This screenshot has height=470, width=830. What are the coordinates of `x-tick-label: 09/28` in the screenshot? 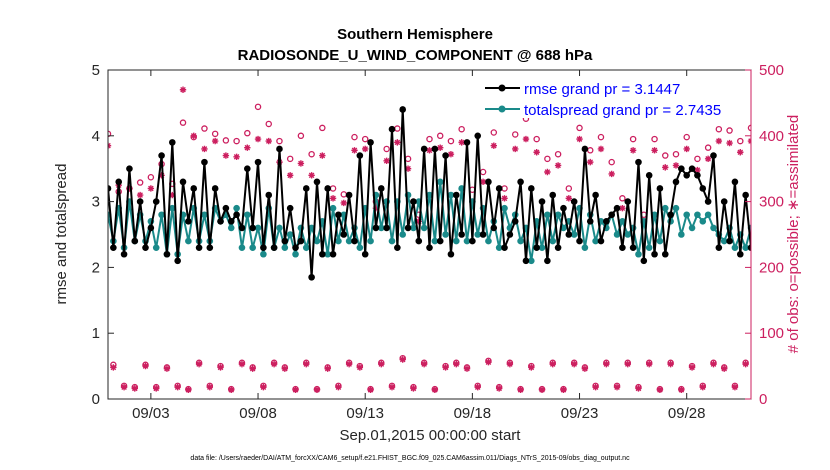 It's located at (687, 413).